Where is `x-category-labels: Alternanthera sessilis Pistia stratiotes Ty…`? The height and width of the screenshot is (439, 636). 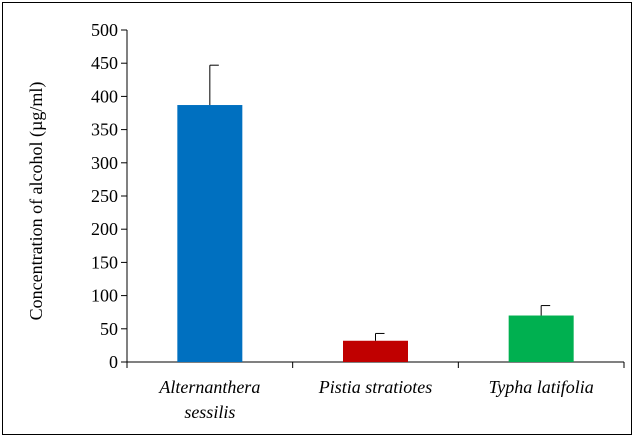 x-category-labels: Alternanthera sessilis Pistia stratiotes Ty… is located at coordinates (375, 399).